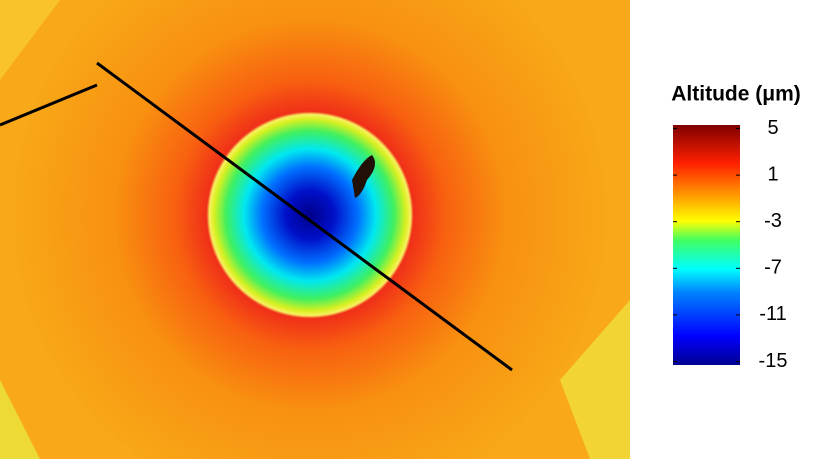  Describe the element at coordinates (706, 245) in the screenshot. I see `colorbar` at that location.